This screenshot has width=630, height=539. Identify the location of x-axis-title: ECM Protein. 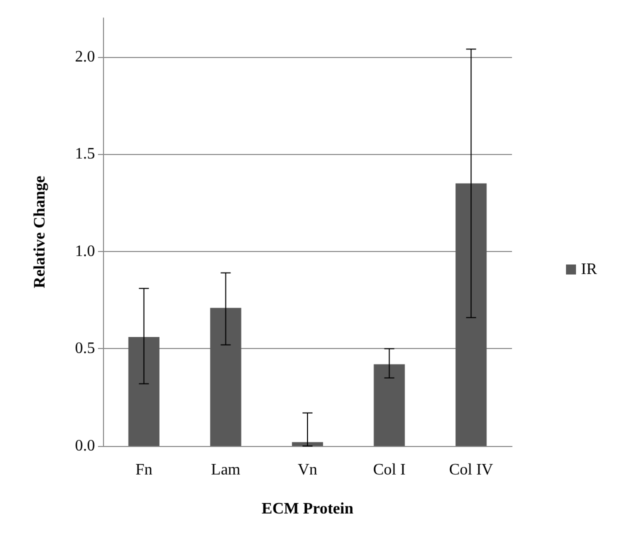
(308, 509).